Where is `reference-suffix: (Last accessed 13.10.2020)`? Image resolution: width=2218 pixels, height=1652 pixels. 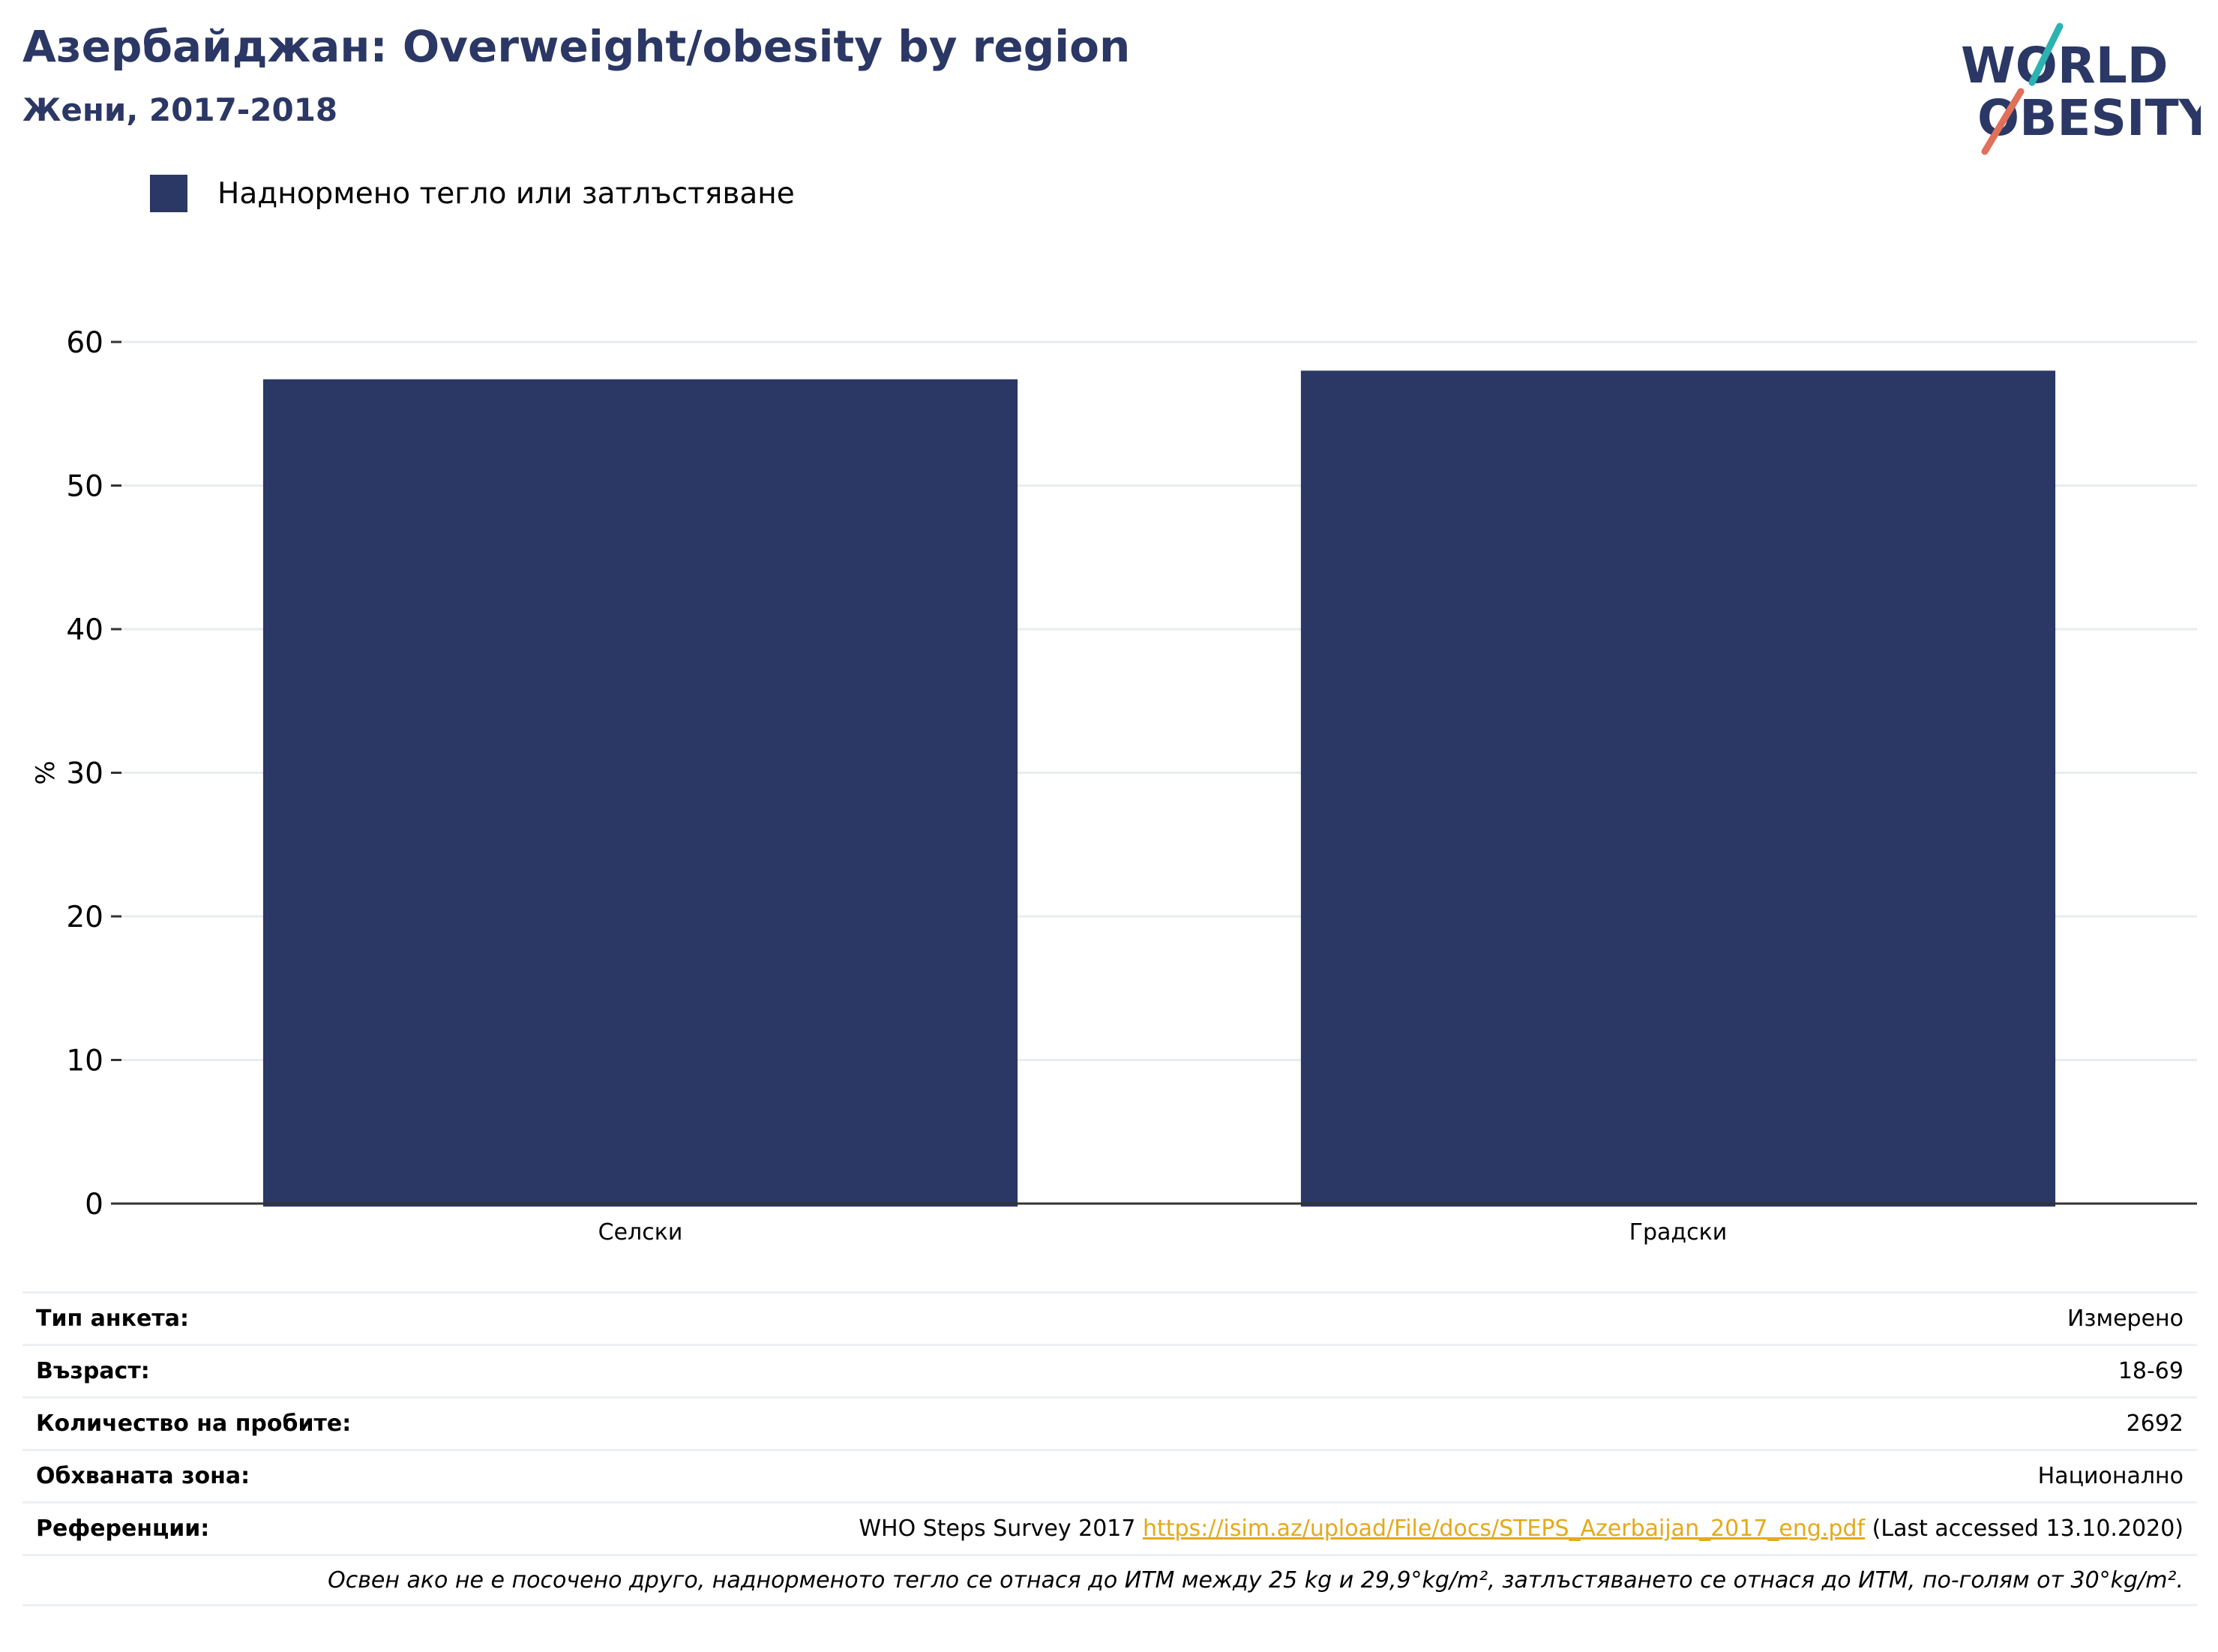
reference-suffix: (Last accessed 13.10.2020) is located at coordinates (2028, 1529).